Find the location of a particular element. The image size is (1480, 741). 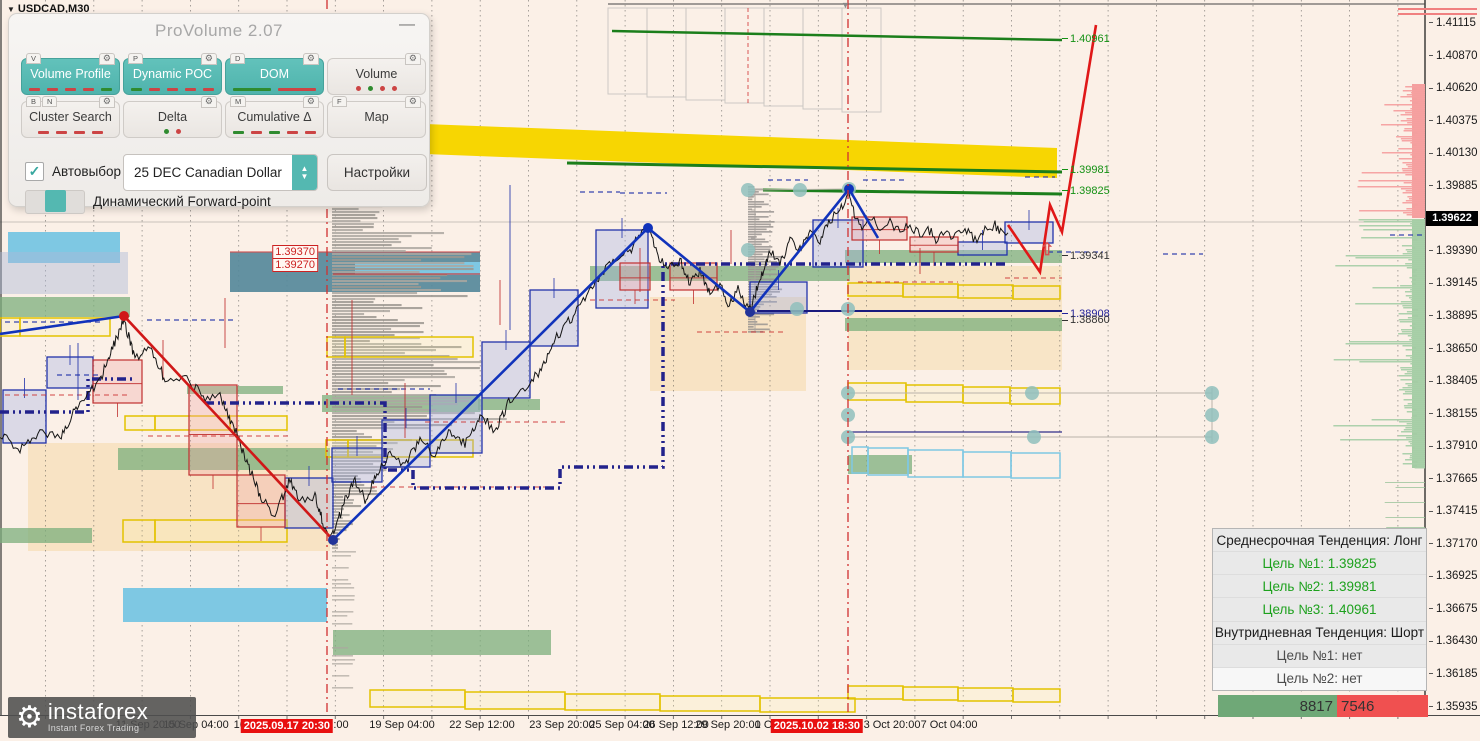

zigzag-leg-box-long is located at coordinates (24, 416).